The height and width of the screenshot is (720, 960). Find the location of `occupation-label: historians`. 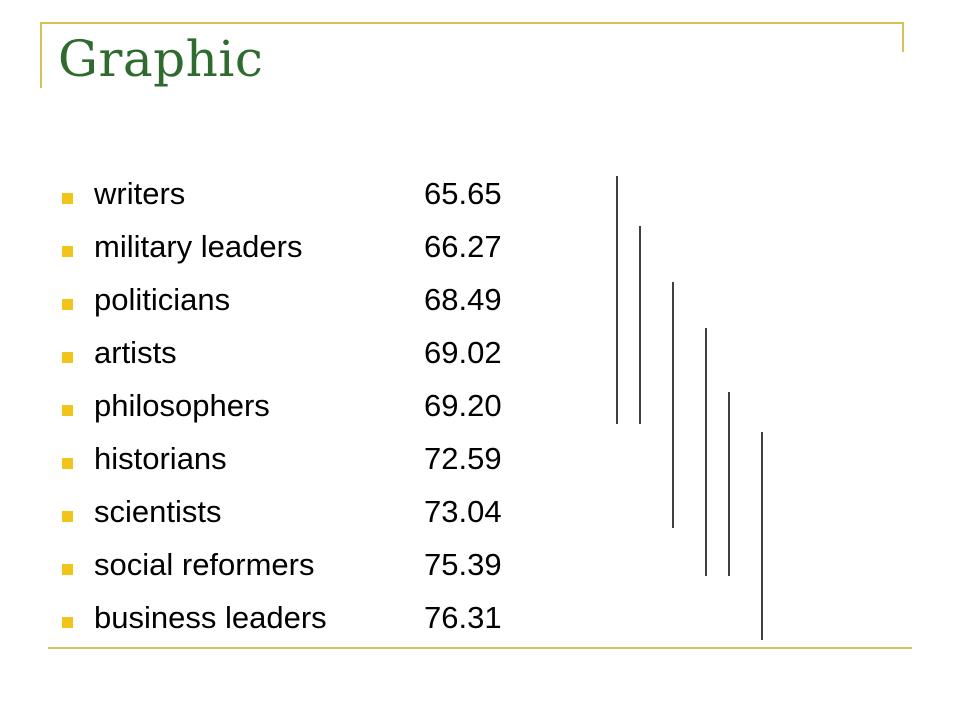

occupation-label: historians is located at coordinates (160, 458).